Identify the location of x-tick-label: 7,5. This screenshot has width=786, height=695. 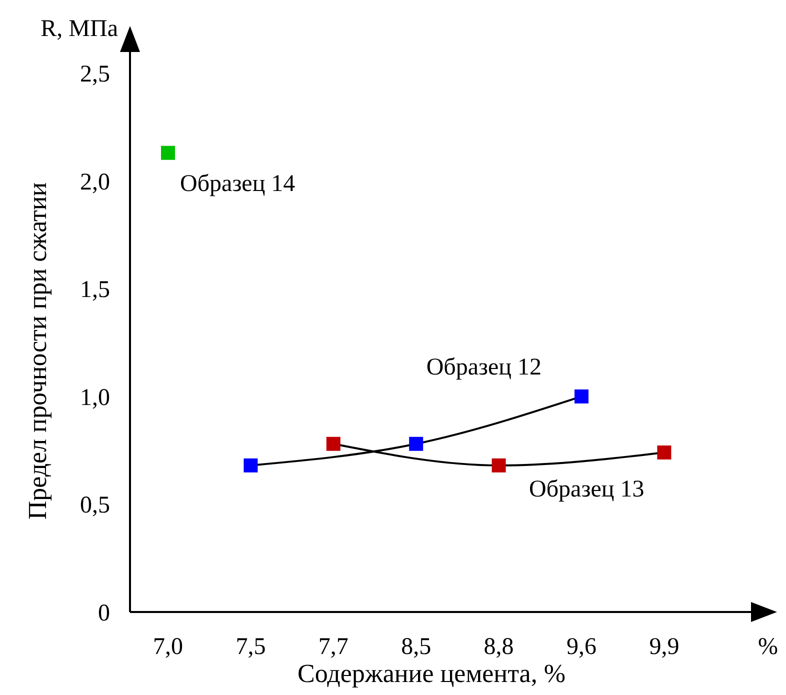
(251, 647).